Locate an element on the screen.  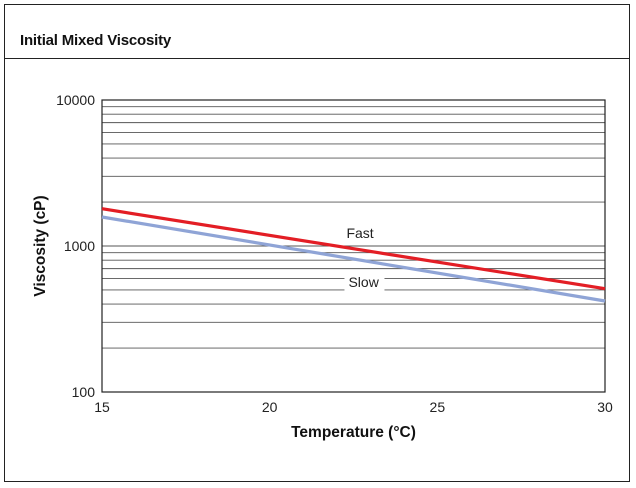
series-line-fast is located at coordinates (353, 249).